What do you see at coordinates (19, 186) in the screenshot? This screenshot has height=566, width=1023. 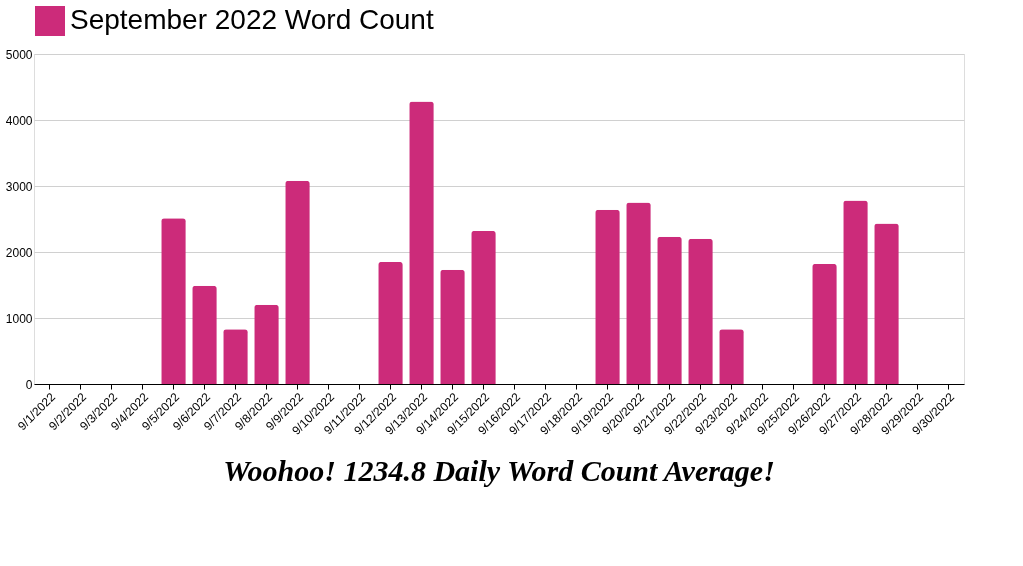 I see `y-tick-label: 3000` at bounding box center [19, 186].